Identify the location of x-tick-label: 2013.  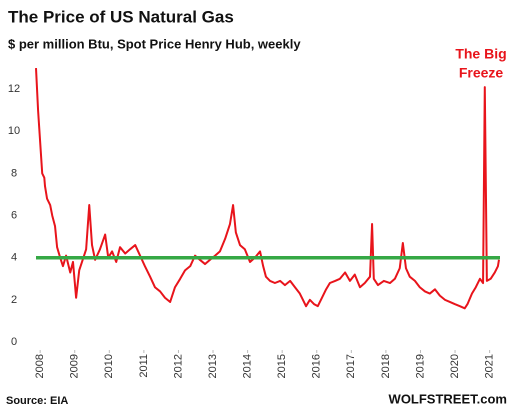
(213, 366).